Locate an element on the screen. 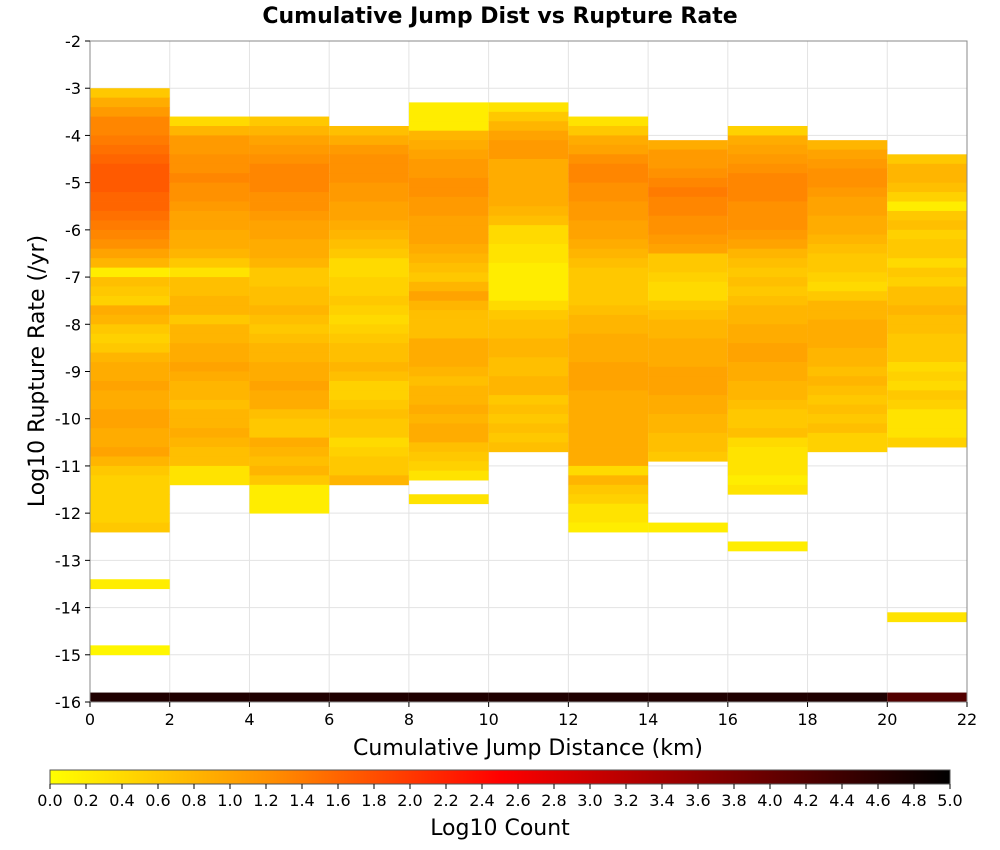  colorbar-tick-label: 3.4 is located at coordinates (661, 800).